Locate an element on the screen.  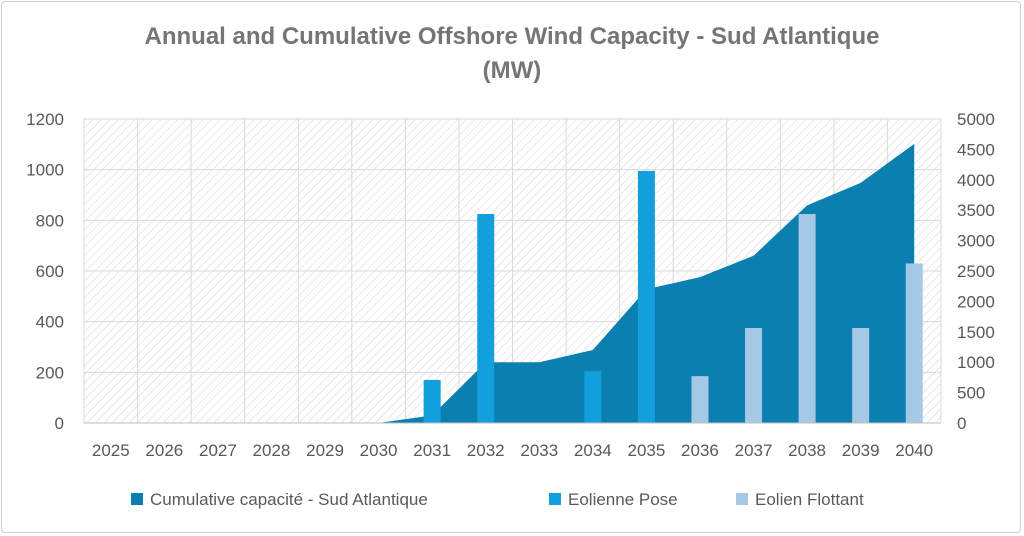
bar-eolien-flottant-2038 is located at coordinates (807, 318).